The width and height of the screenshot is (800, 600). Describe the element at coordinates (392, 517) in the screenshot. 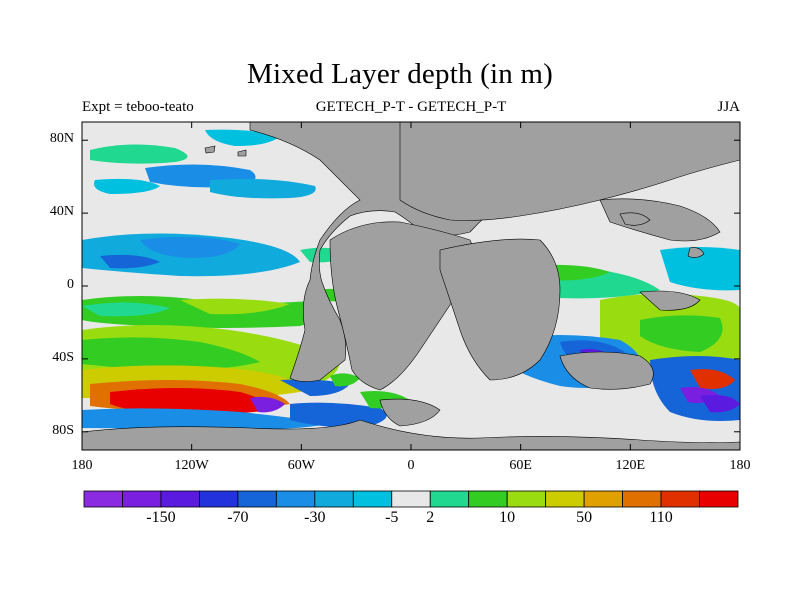

I see `colorbar-label: -5` at that location.